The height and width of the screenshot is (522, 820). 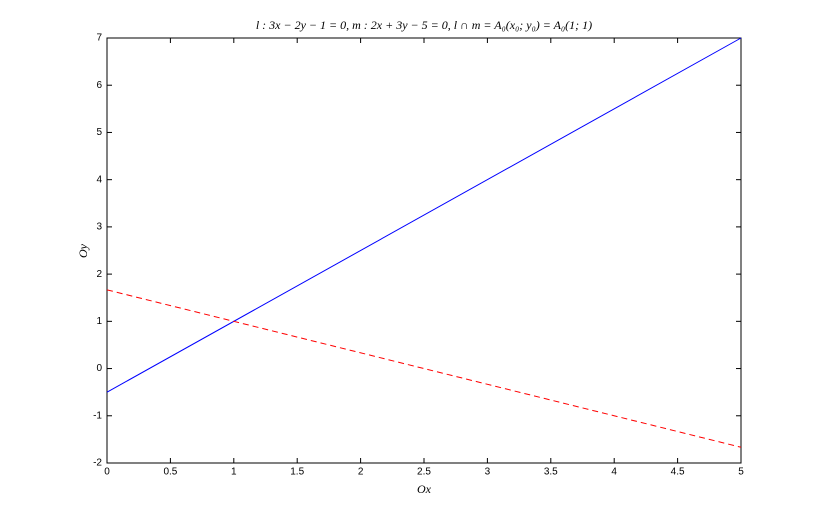 What do you see at coordinates (234, 472) in the screenshot?
I see `x-tick-label: 1` at bounding box center [234, 472].